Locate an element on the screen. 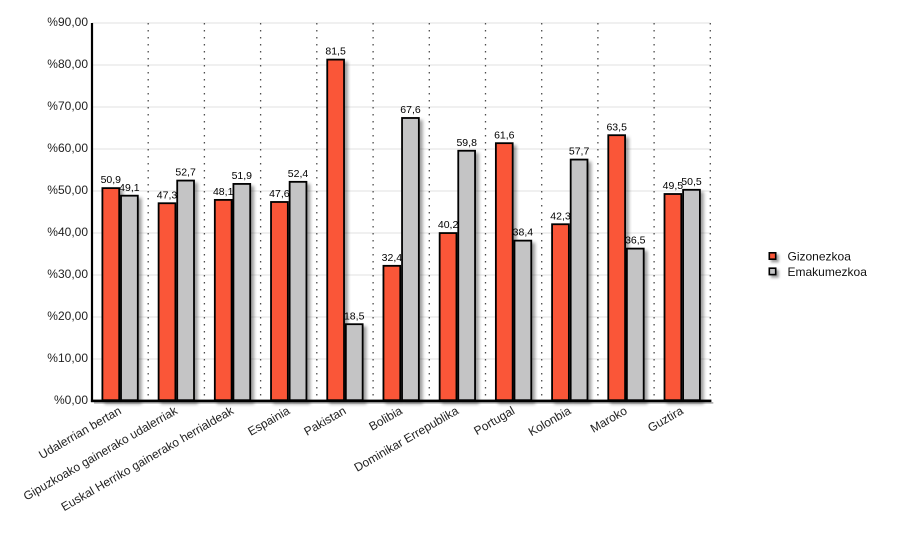 The height and width of the screenshot is (550, 900). svg-text: %60,00 is located at coordinates (67, 148).